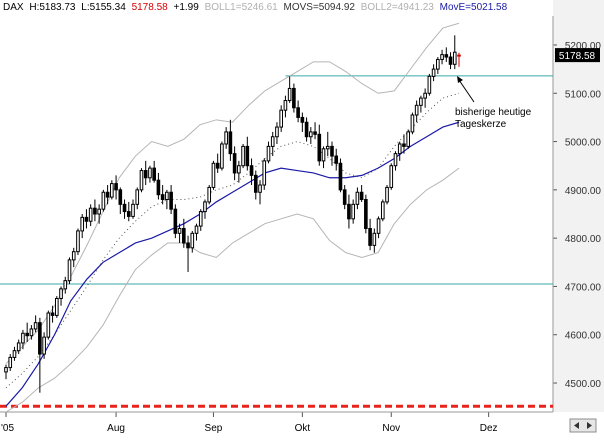 The image size is (604, 441). What do you see at coordinates (583, 287) in the screenshot?
I see `y-tick-label: 4700.00` at bounding box center [583, 287].